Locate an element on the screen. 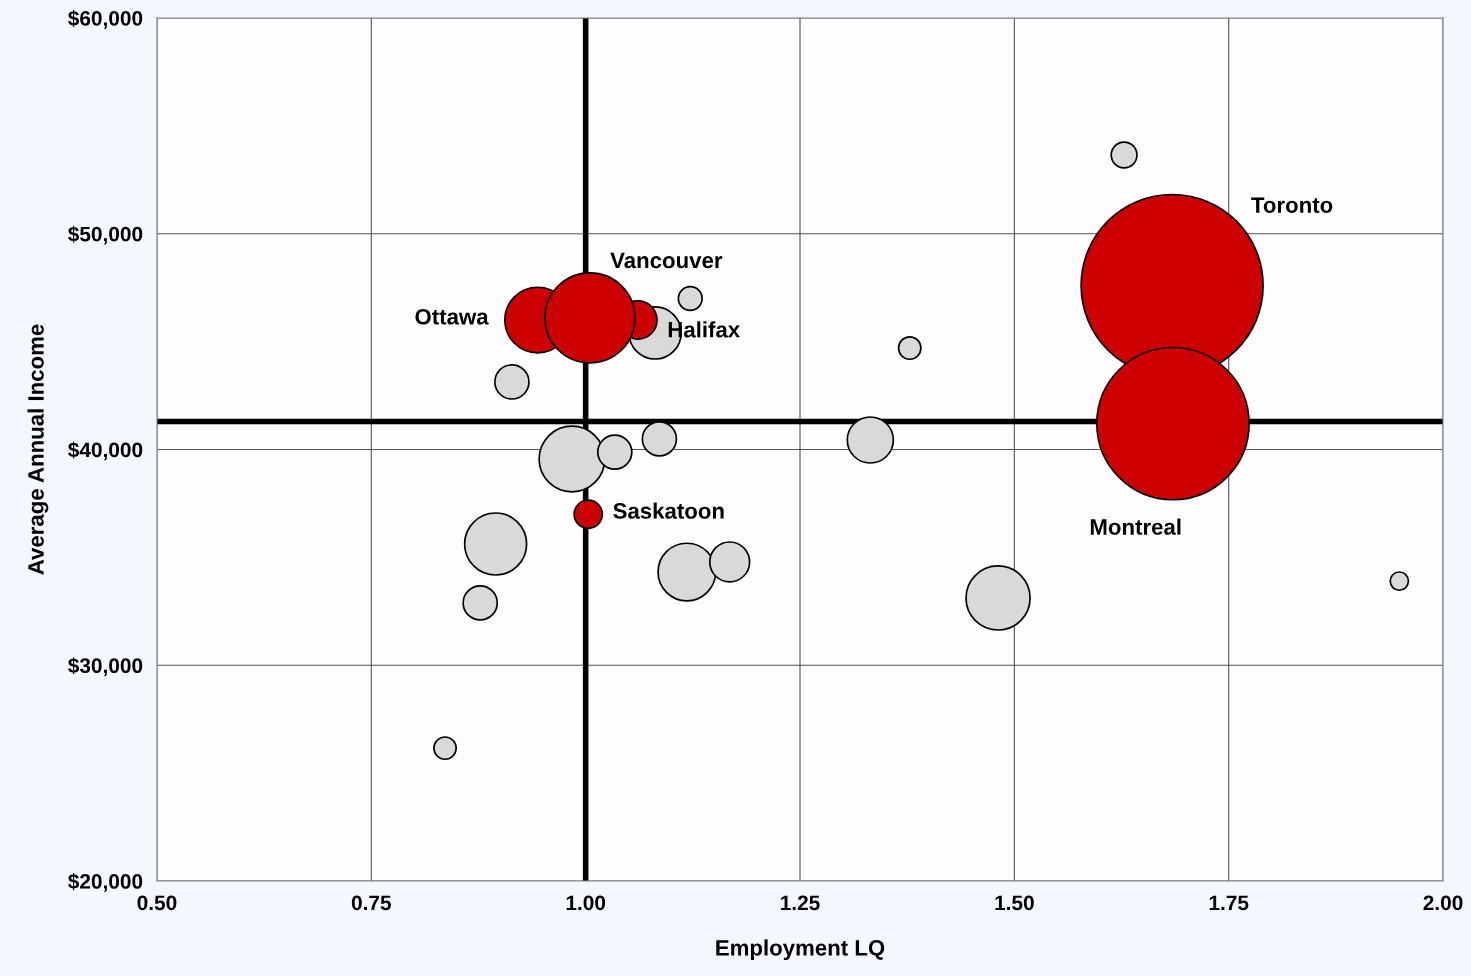 The width and height of the screenshot is (1471, 976). x-tick-label: 1.75 is located at coordinates (1229, 903).